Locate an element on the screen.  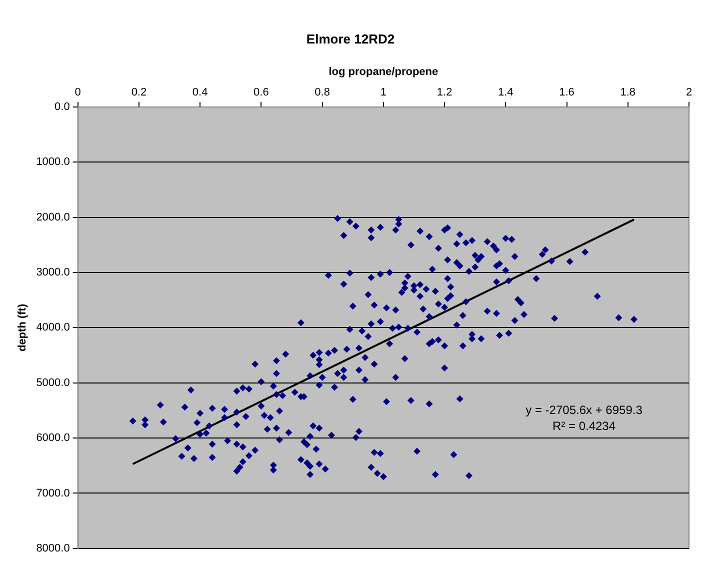
x-tick-label: 0.8 is located at coordinates (322, 92).